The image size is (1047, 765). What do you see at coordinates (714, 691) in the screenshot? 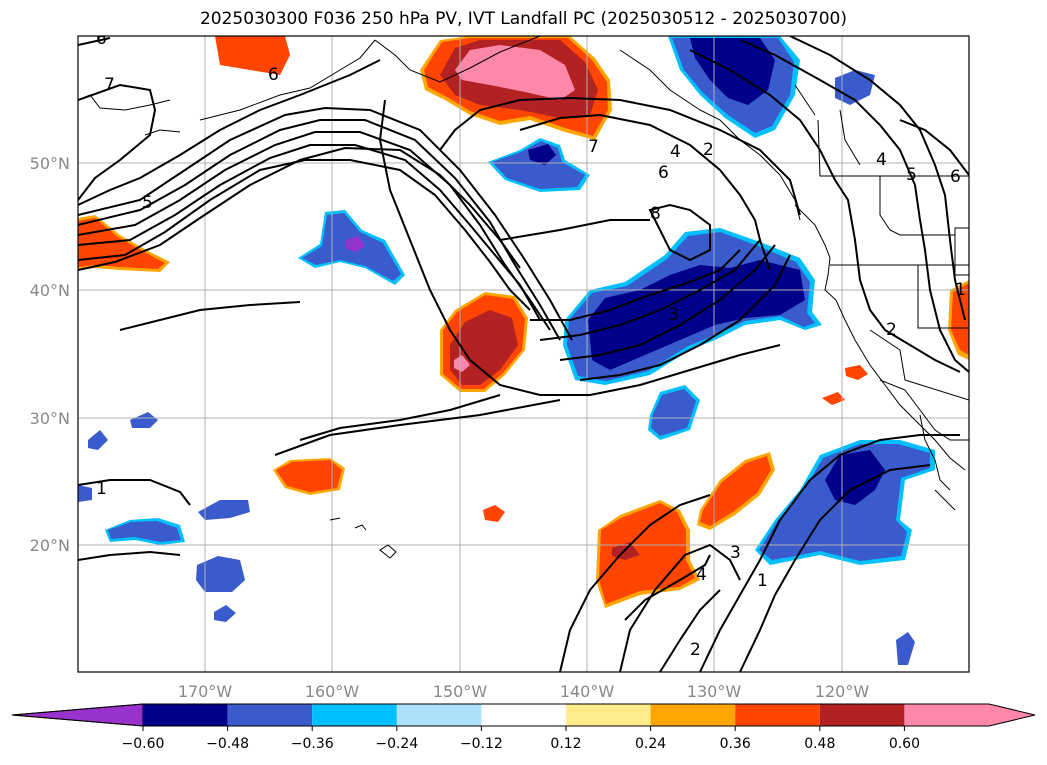
I see `longitude-label: 130°W` at bounding box center [714, 691].